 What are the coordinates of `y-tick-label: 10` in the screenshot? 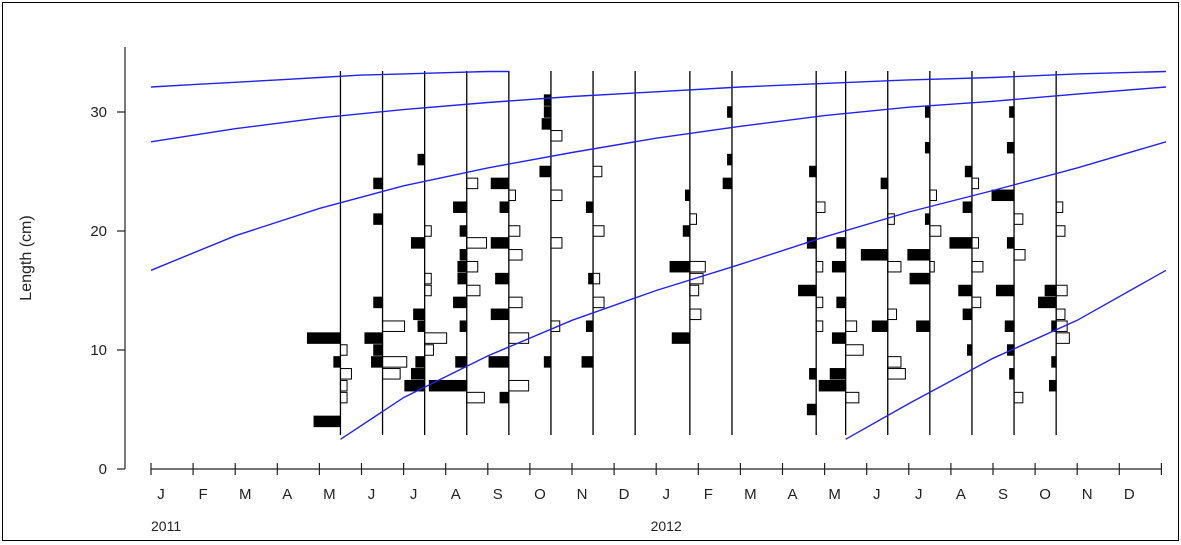 It's located at (98, 350).